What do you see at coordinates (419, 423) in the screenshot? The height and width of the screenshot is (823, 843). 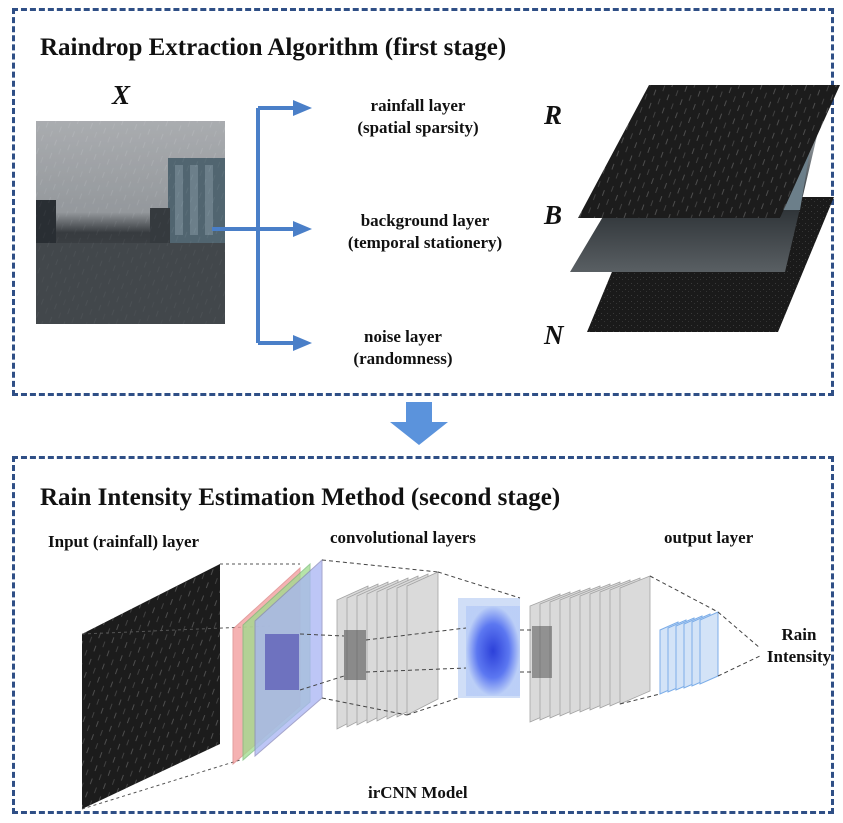 I see `down-arrow` at bounding box center [419, 423].